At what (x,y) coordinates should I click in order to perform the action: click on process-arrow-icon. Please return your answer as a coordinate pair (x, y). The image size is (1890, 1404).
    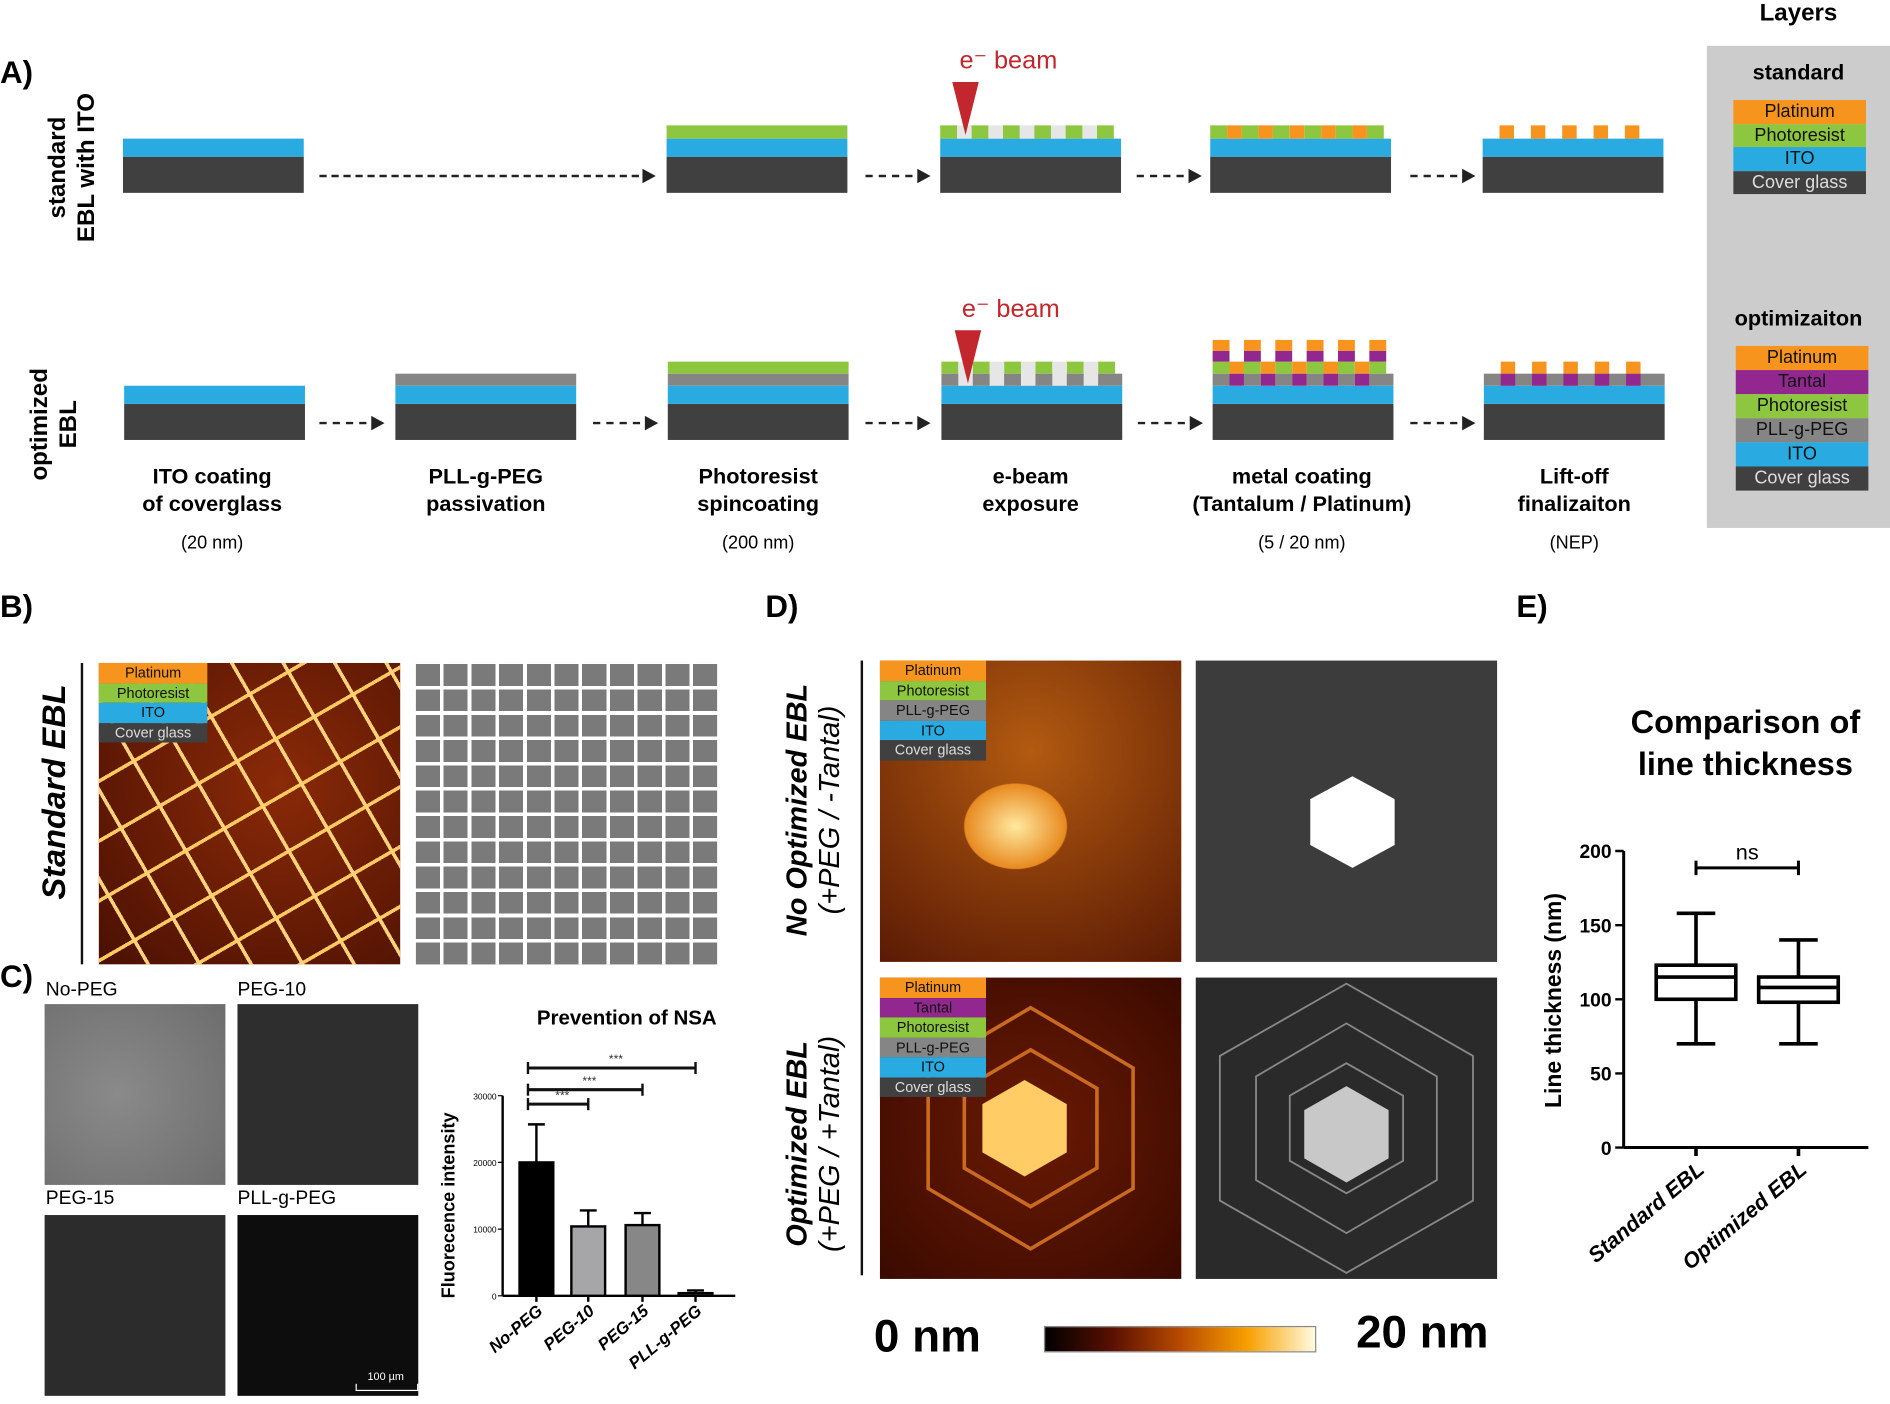
    Looking at the image, I should click on (352, 423).